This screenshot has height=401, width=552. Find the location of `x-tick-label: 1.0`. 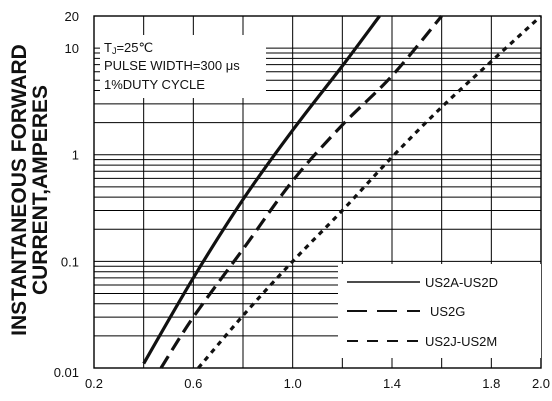

x-tick-label: 1.0 is located at coordinates (293, 383).